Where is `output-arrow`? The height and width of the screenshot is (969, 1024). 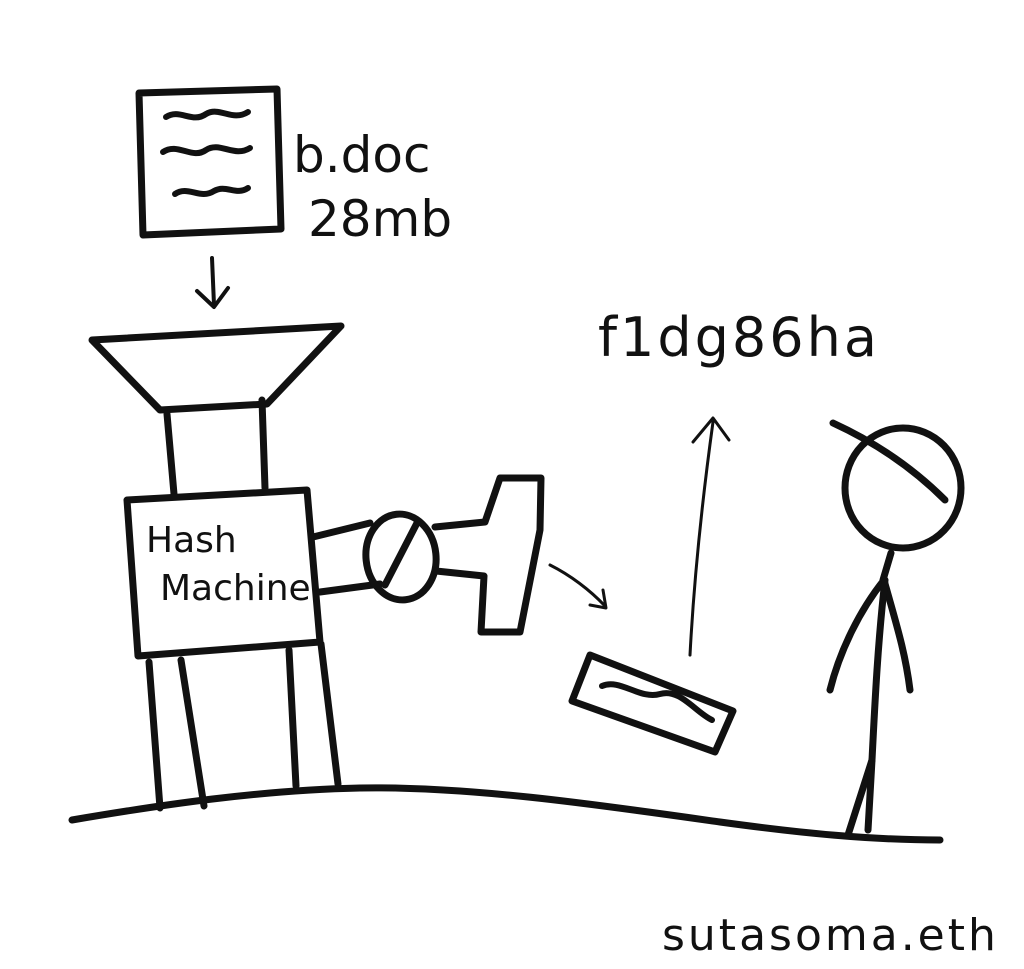
output-arrow is located at coordinates (578, 586).